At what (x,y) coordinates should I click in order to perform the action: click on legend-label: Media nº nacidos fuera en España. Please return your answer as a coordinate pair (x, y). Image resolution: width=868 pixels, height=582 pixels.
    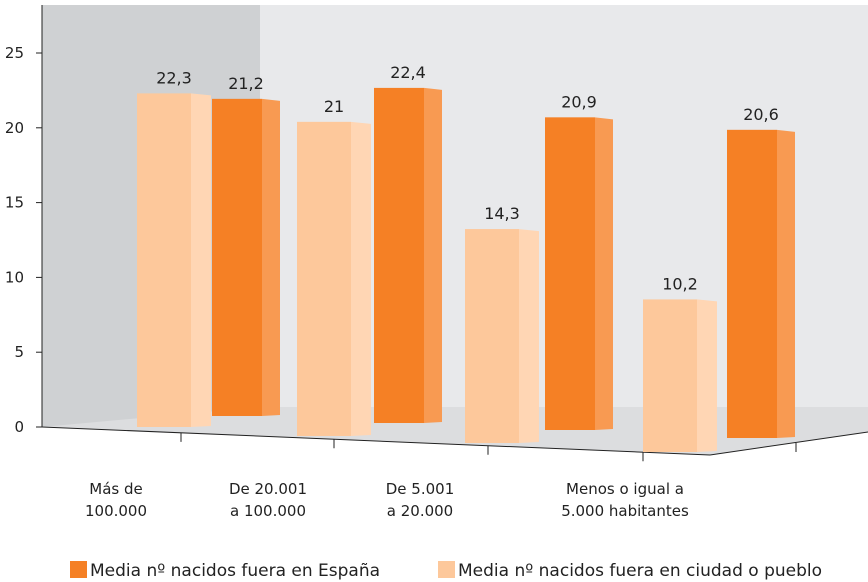
    Looking at the image, I should click on (235, 571).